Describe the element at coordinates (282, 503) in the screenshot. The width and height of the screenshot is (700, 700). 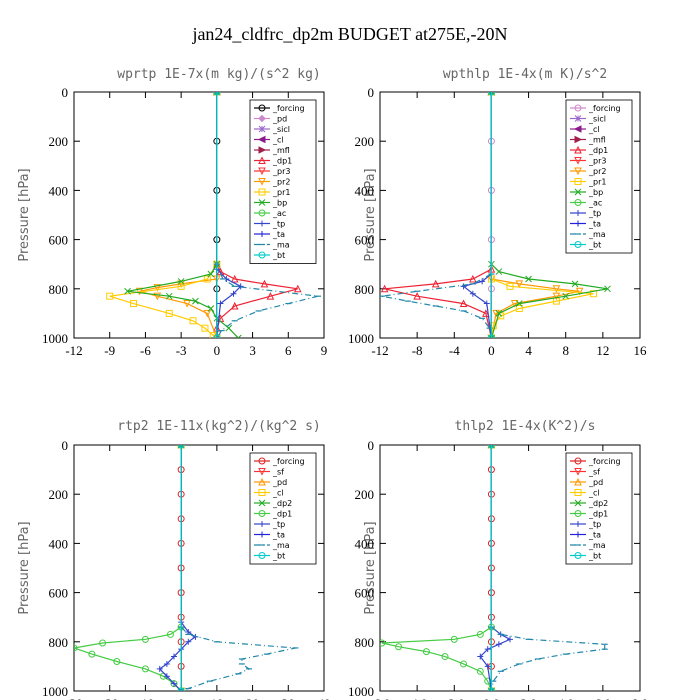
I see `legend-entry: _dp2` at that location.